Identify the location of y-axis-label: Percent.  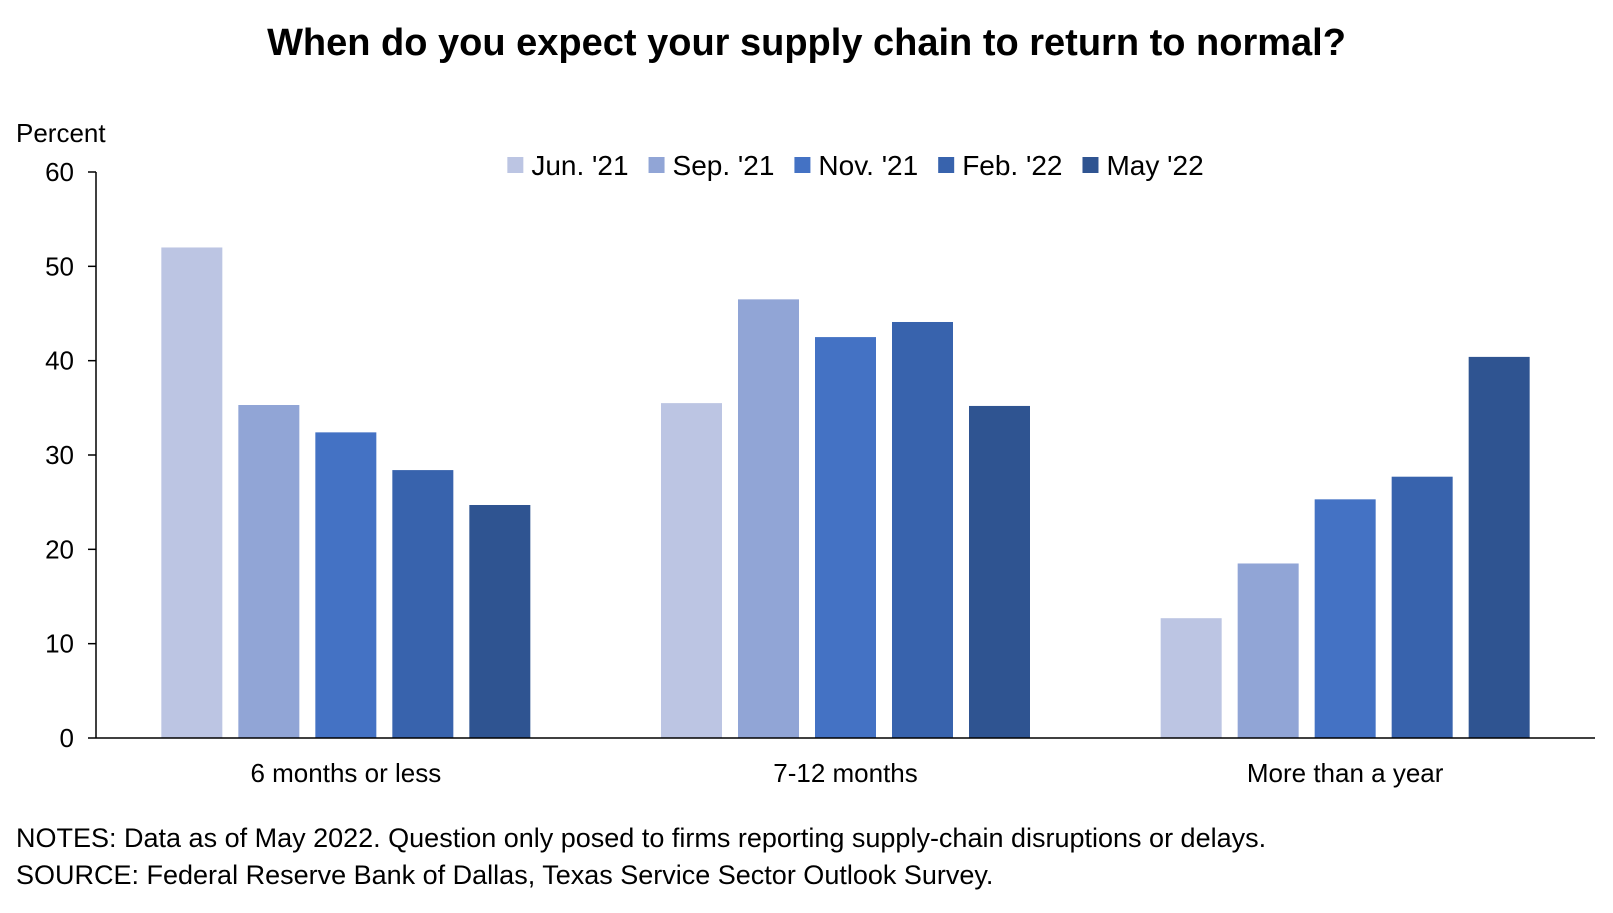
(61, 133).